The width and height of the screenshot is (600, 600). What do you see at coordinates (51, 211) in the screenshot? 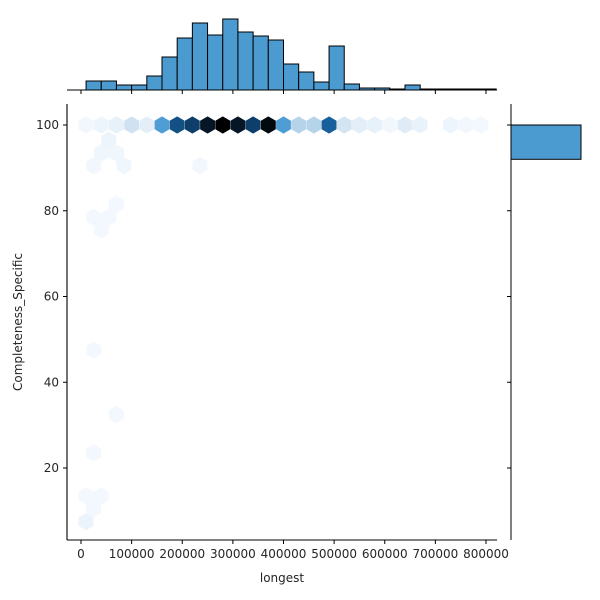
I see `y-tick-label: 80` at bounding box center [51, 211].